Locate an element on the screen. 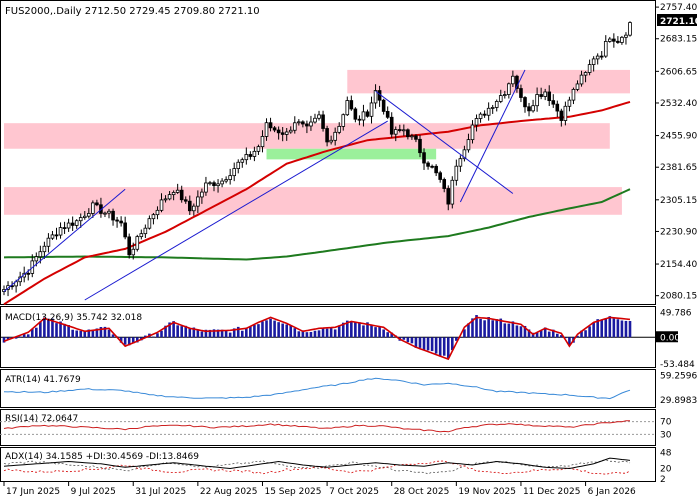  atr-panel-frame is located at coordinates (328, 388).